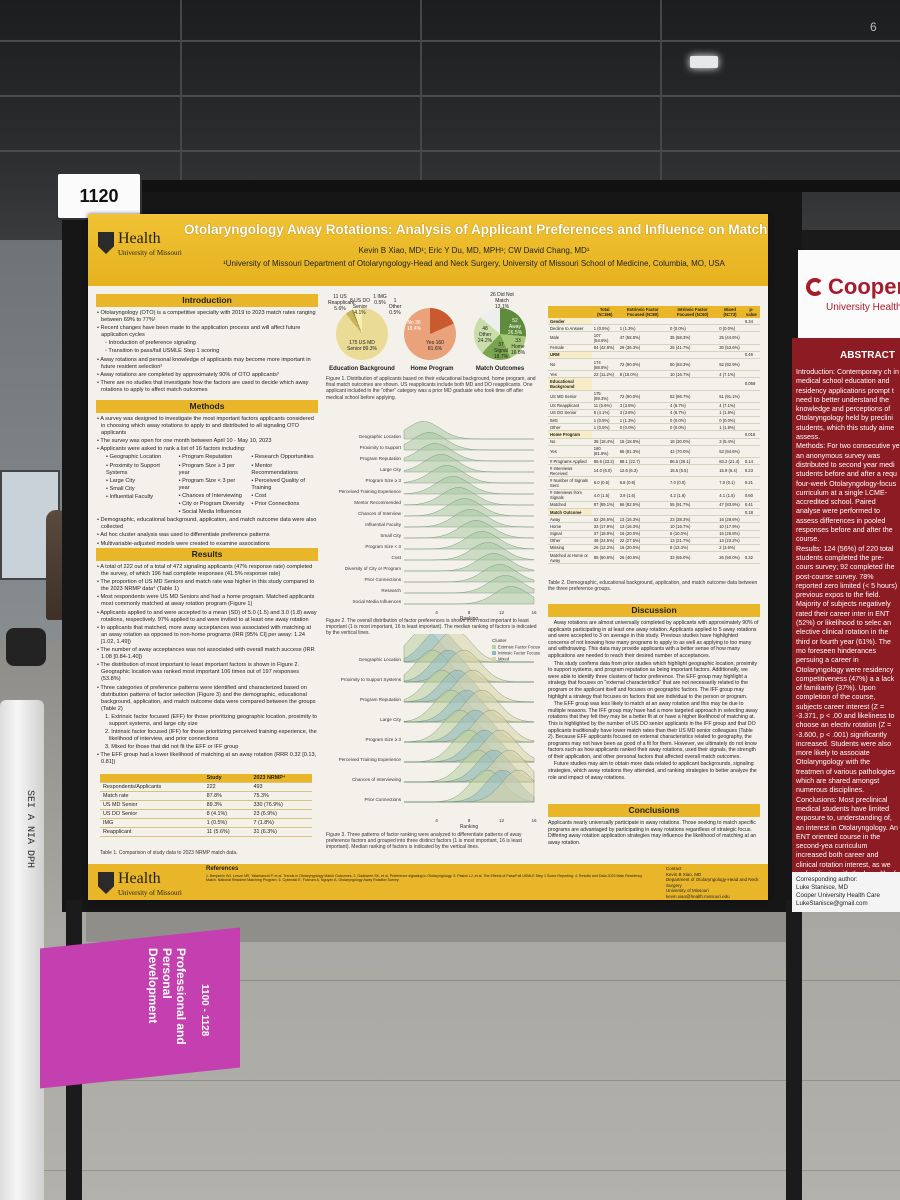 The width and height of the screenshot is (900, 1200). I want to click on table-cell: # Number of Signals Sent, so click(570, 483).